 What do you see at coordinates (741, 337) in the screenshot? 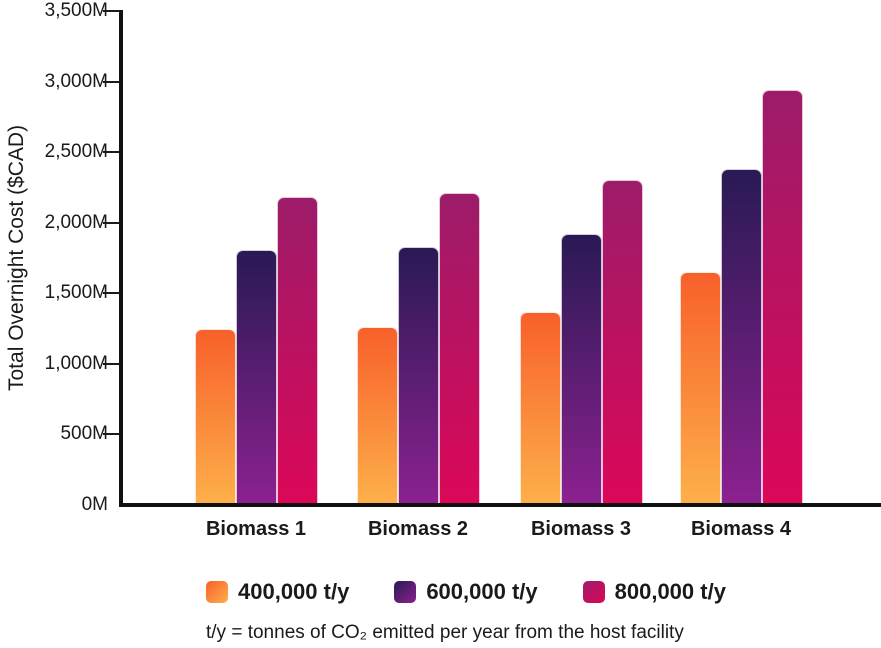
I see `bar-biomass-4-600000ty` at bounding box center [741, 337].